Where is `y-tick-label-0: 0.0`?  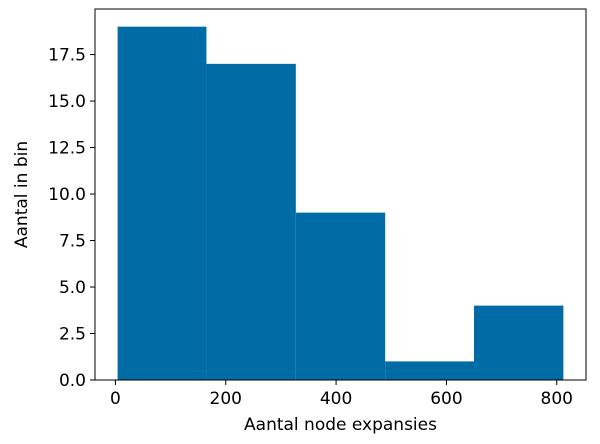 y-tick-label-0: 0.0 is located at coordinates (72, 381).